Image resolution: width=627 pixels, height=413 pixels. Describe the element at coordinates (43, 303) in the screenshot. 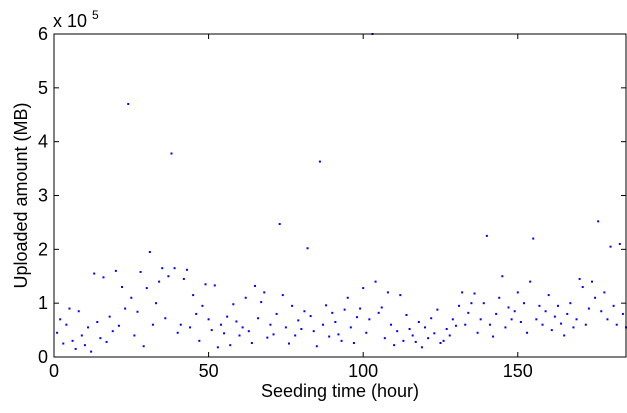

I see `y-tick-label: 1` at that location.